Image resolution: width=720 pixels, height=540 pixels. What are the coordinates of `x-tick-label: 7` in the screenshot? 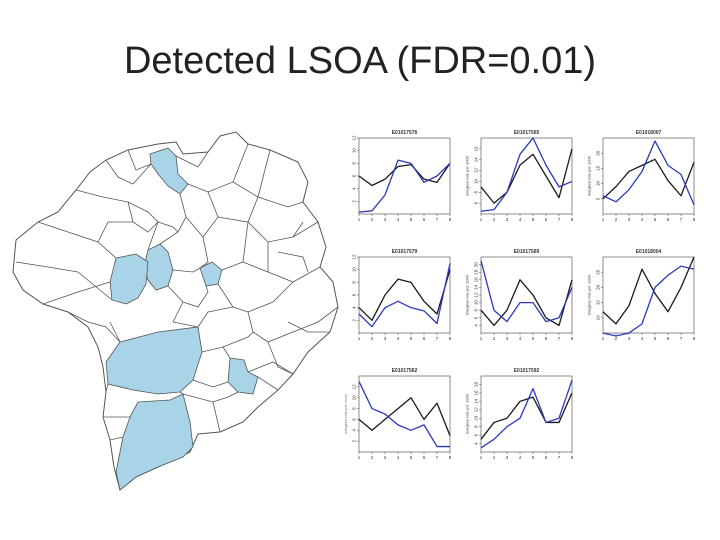 It's located at (559, 457).